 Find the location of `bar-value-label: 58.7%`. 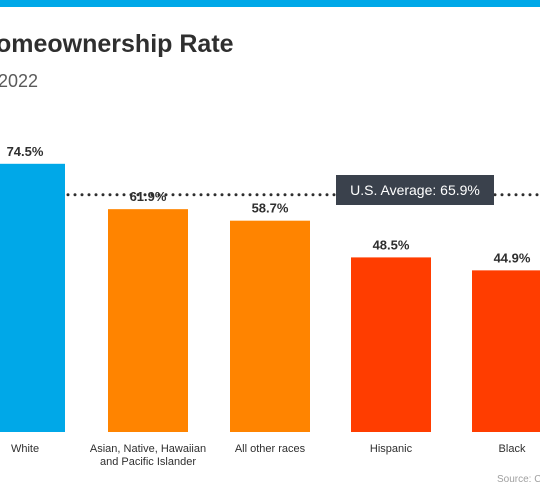

bar-value-label: 58.7% is located at coordinates (270, 208).